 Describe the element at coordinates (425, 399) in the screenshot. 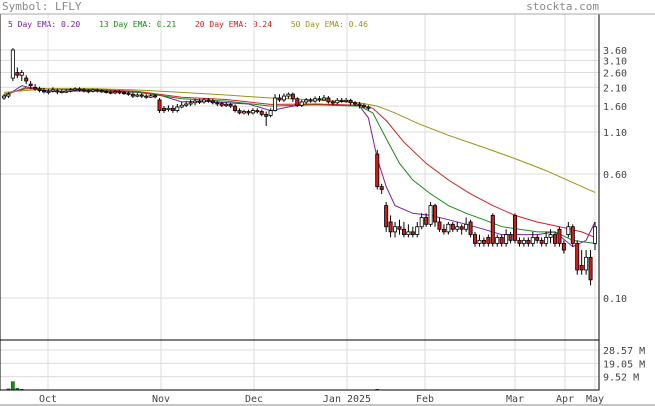

I see `x-tick-label: Feb` at that location.